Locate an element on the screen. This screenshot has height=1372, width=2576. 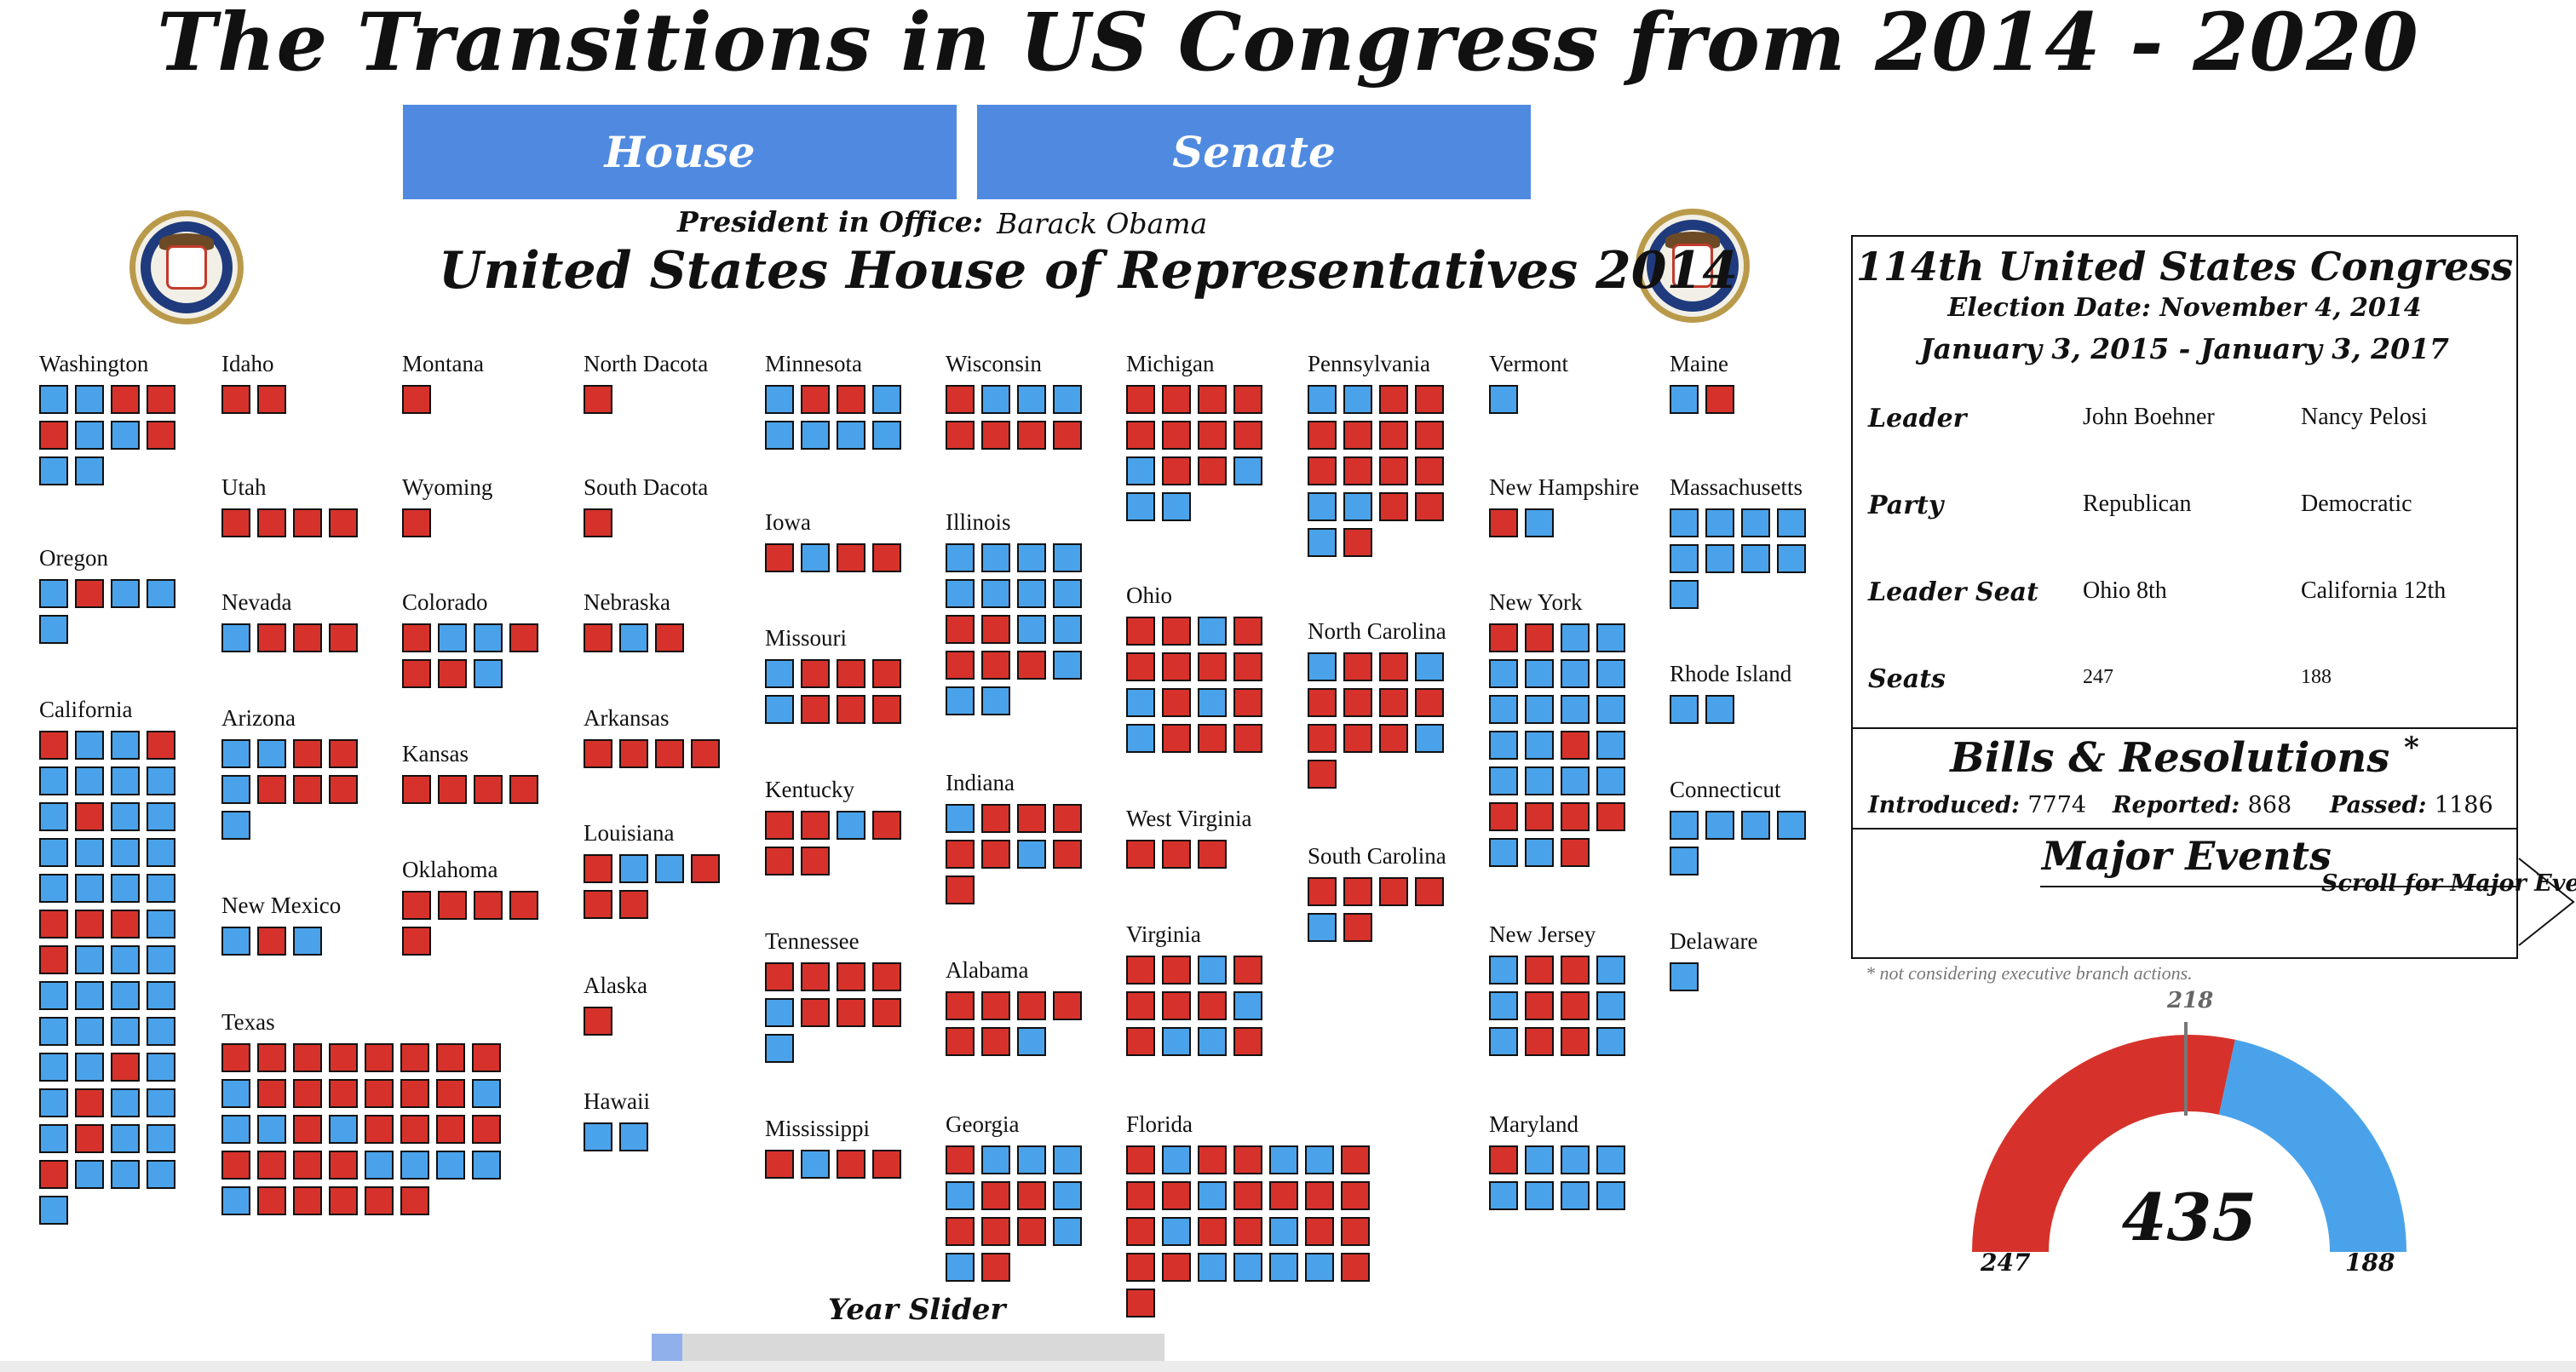
year-slider-track is located at coordinates (908, 1349).